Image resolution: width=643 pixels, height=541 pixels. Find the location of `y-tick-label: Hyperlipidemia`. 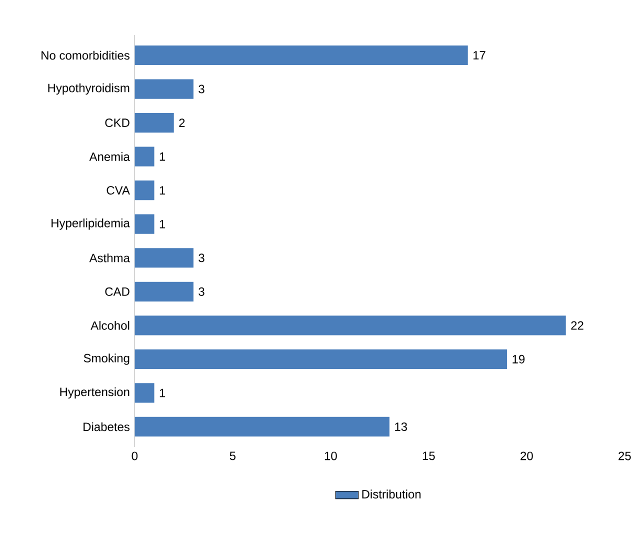

y-tick-label: Hyperlipidemia is located at coordinates (91, 224).